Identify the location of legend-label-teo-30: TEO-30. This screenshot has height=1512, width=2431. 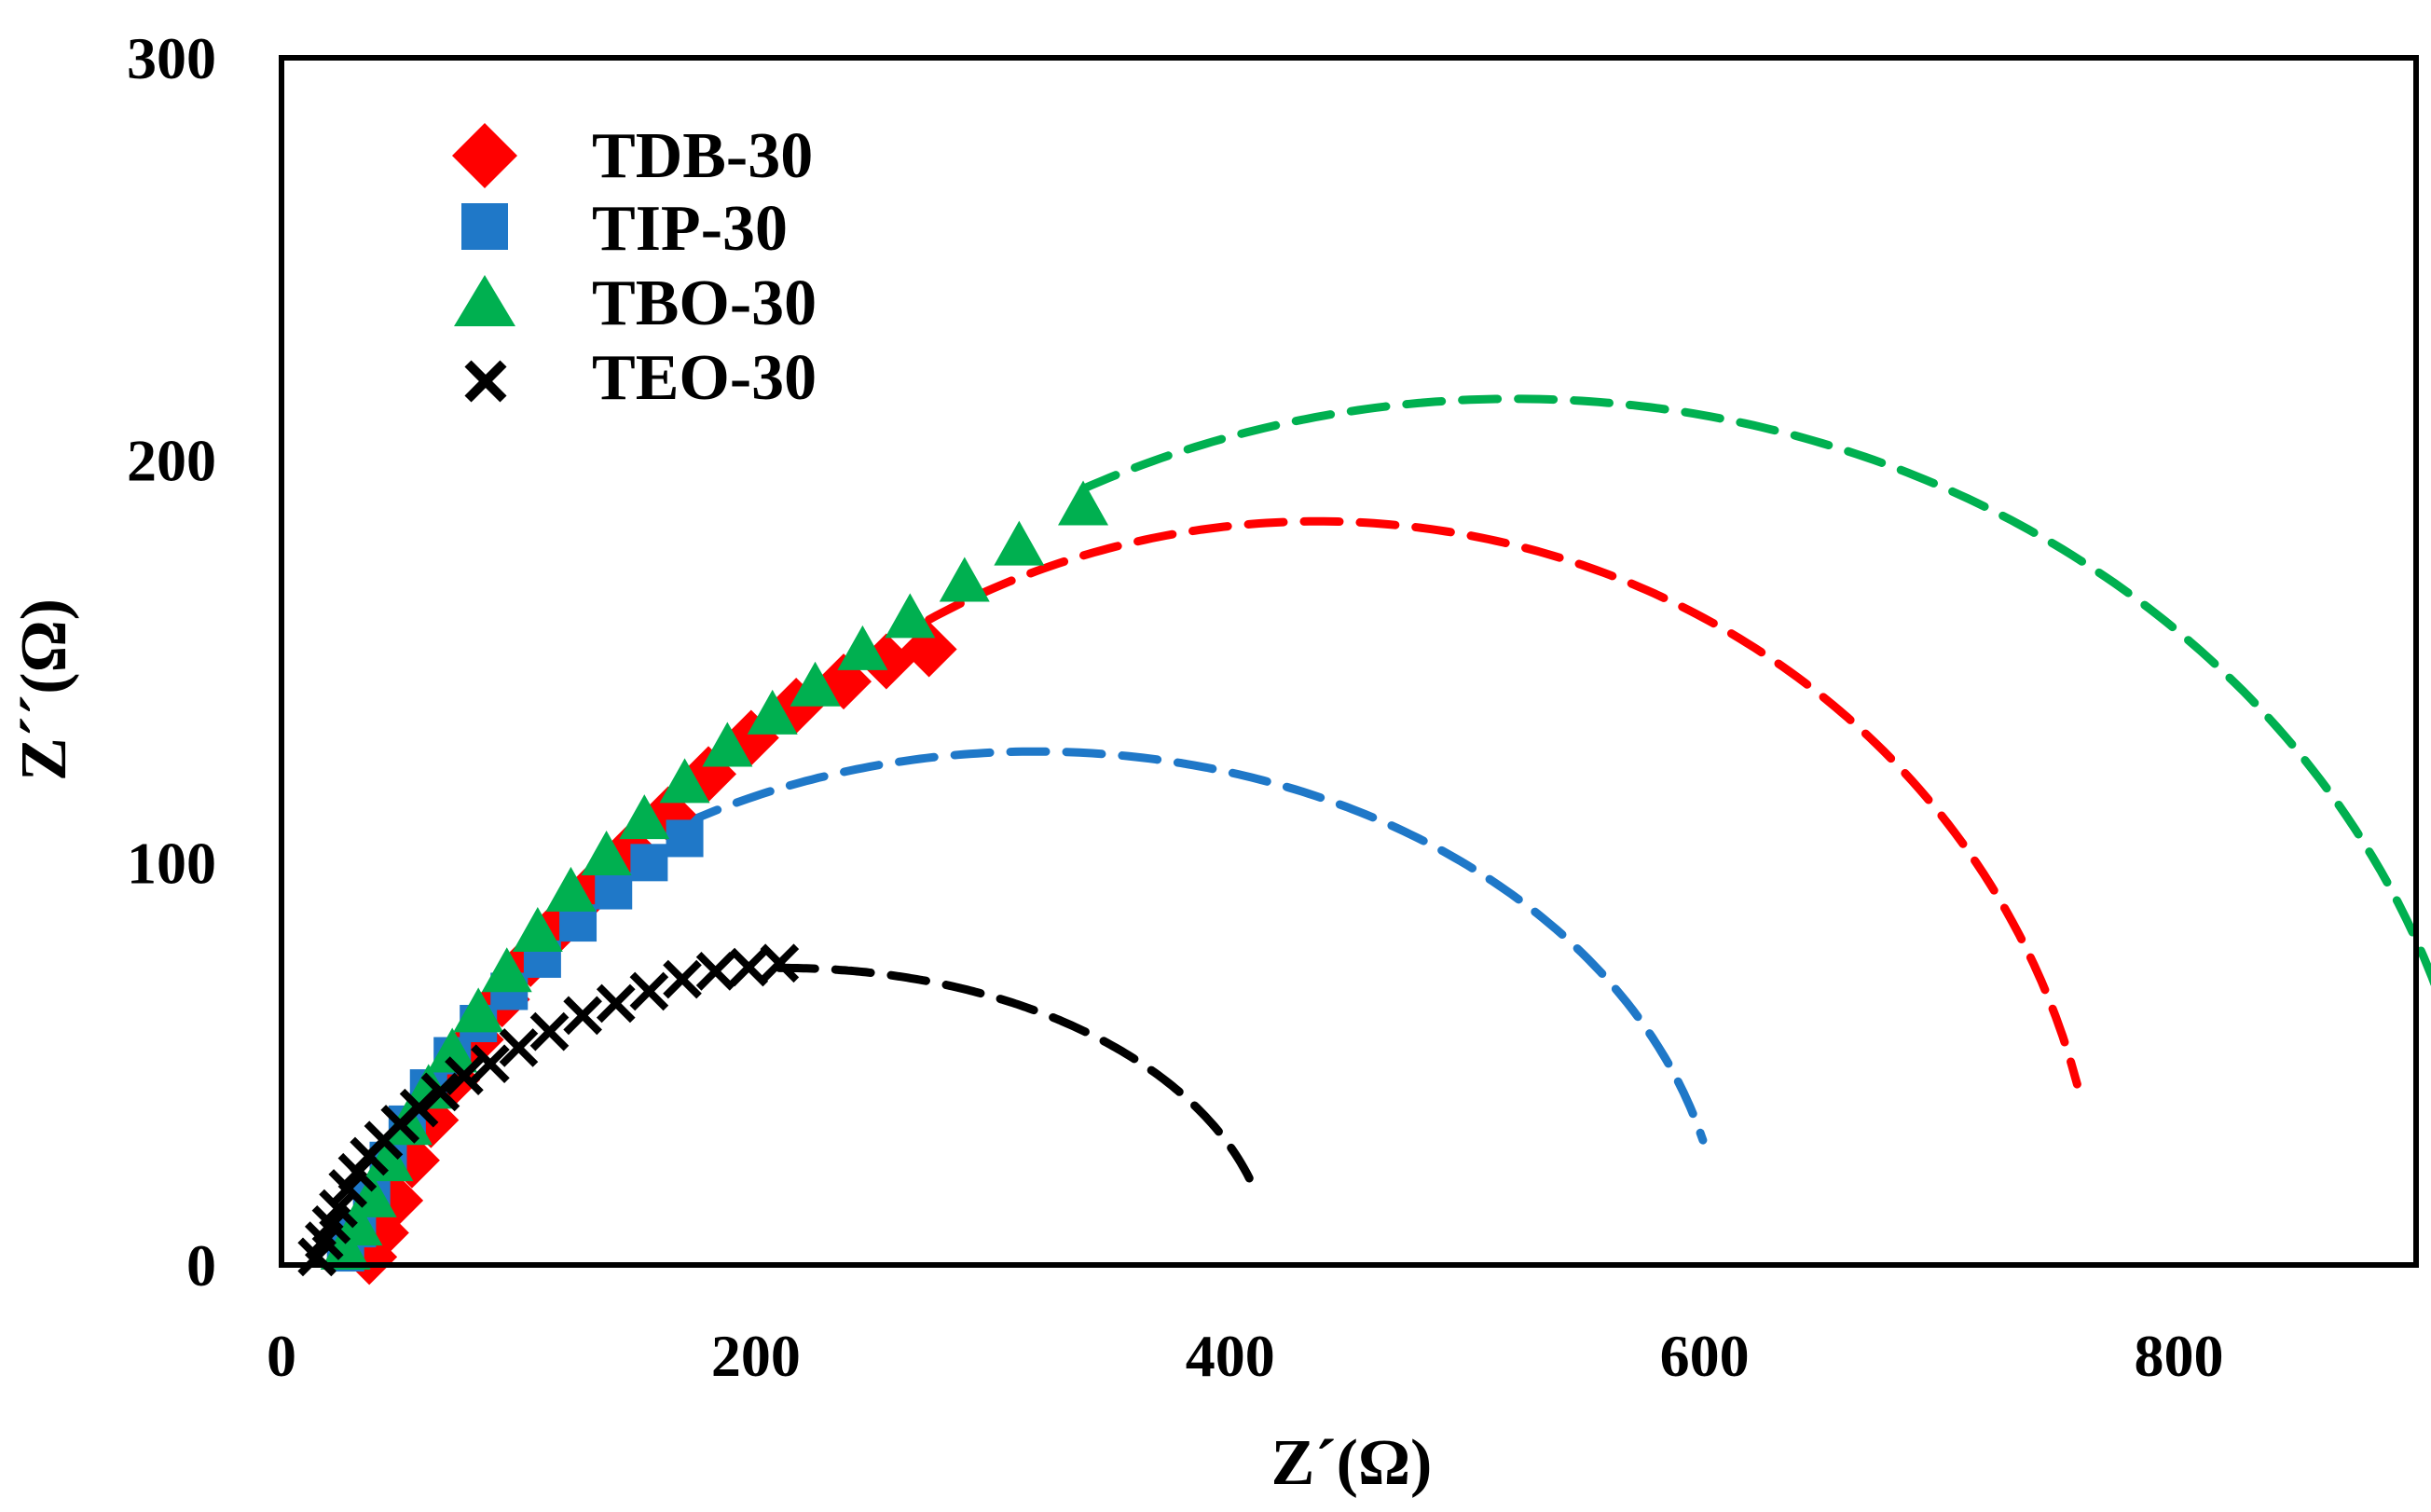
(704, 378).